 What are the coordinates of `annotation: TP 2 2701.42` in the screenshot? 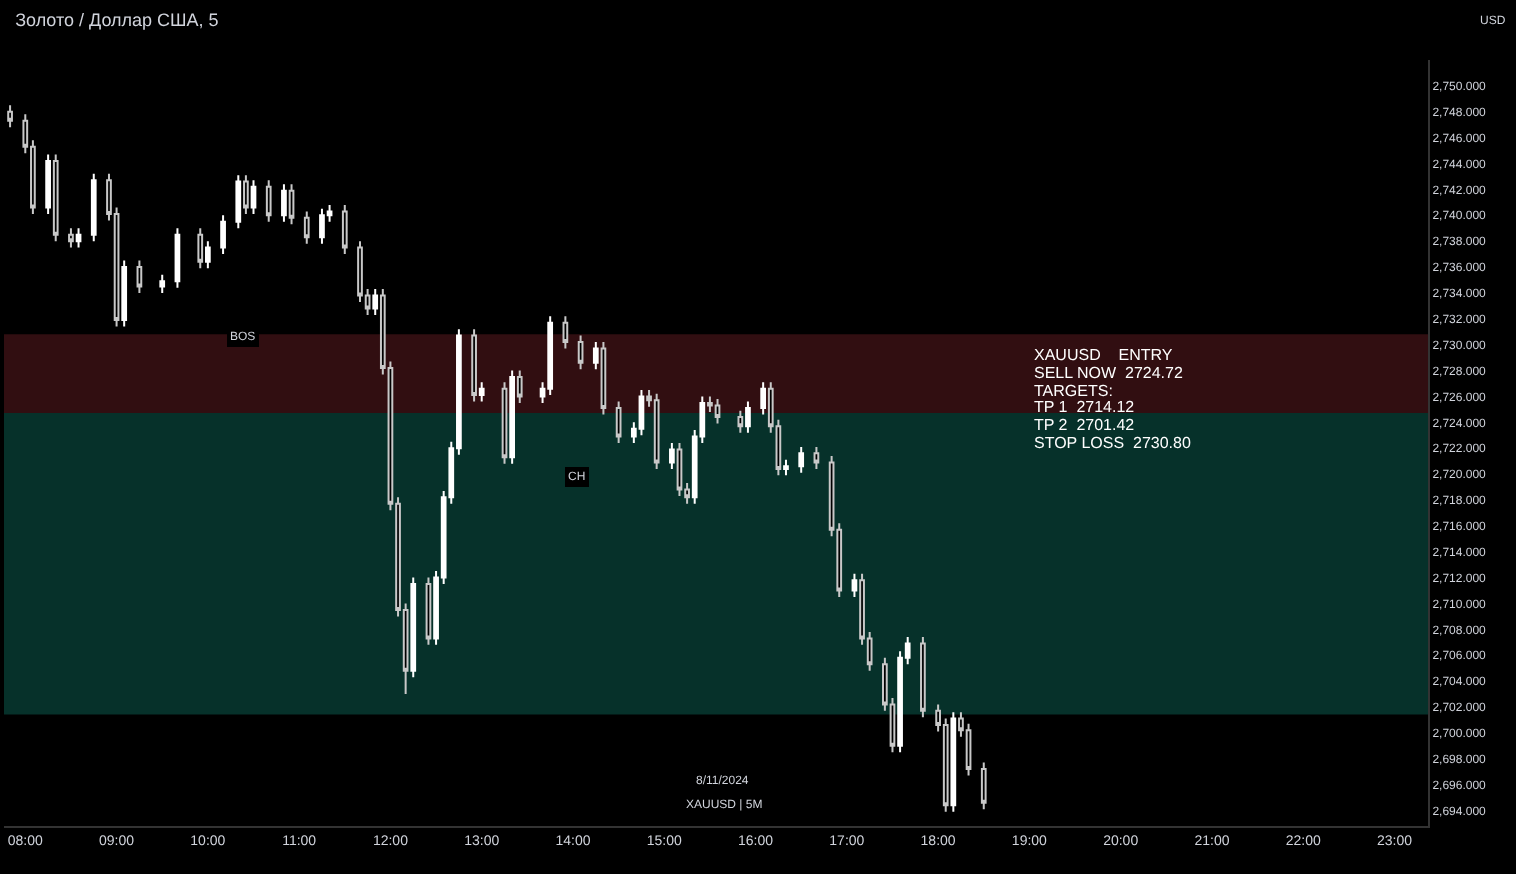 It's located at (1085, 425).